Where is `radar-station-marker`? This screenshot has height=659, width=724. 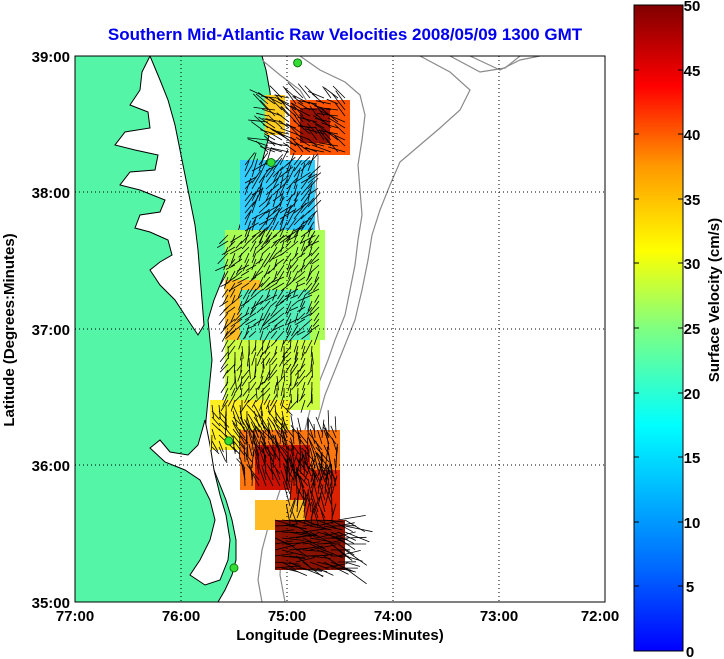 radar-station-marker is located at coordinates (234, 568).